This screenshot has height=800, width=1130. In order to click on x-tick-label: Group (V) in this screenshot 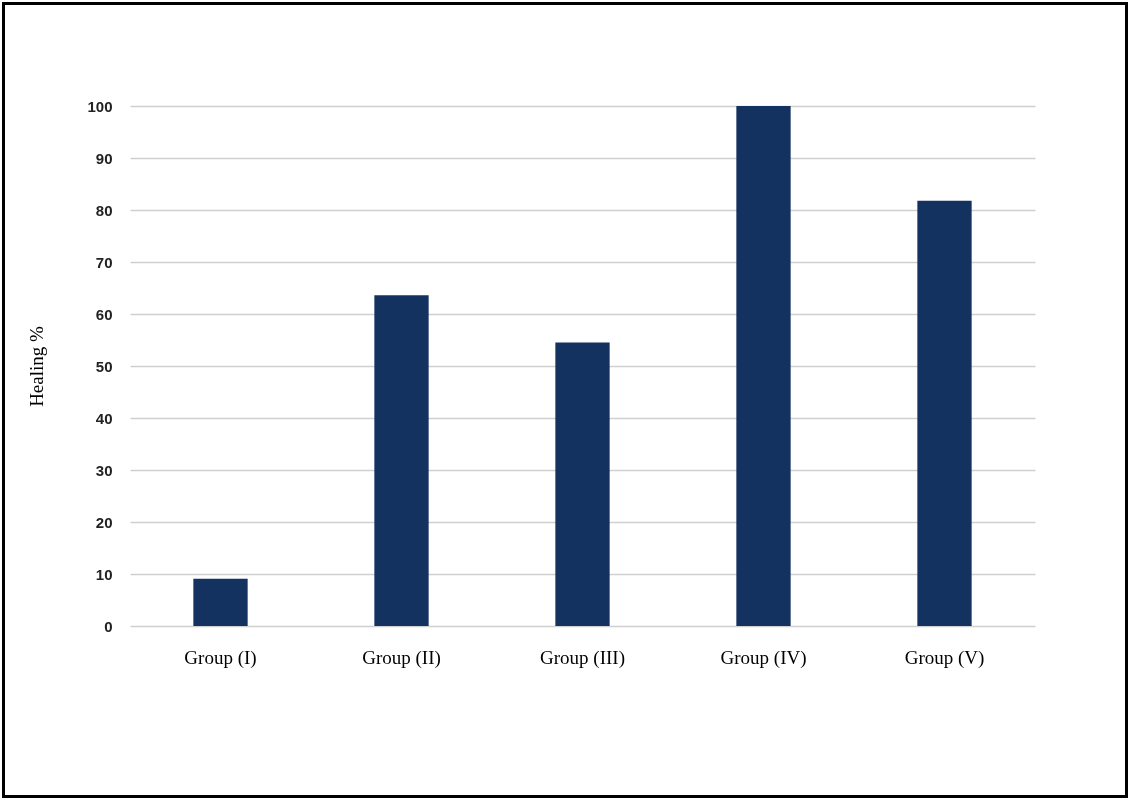, I will do `click(944, 657)`.